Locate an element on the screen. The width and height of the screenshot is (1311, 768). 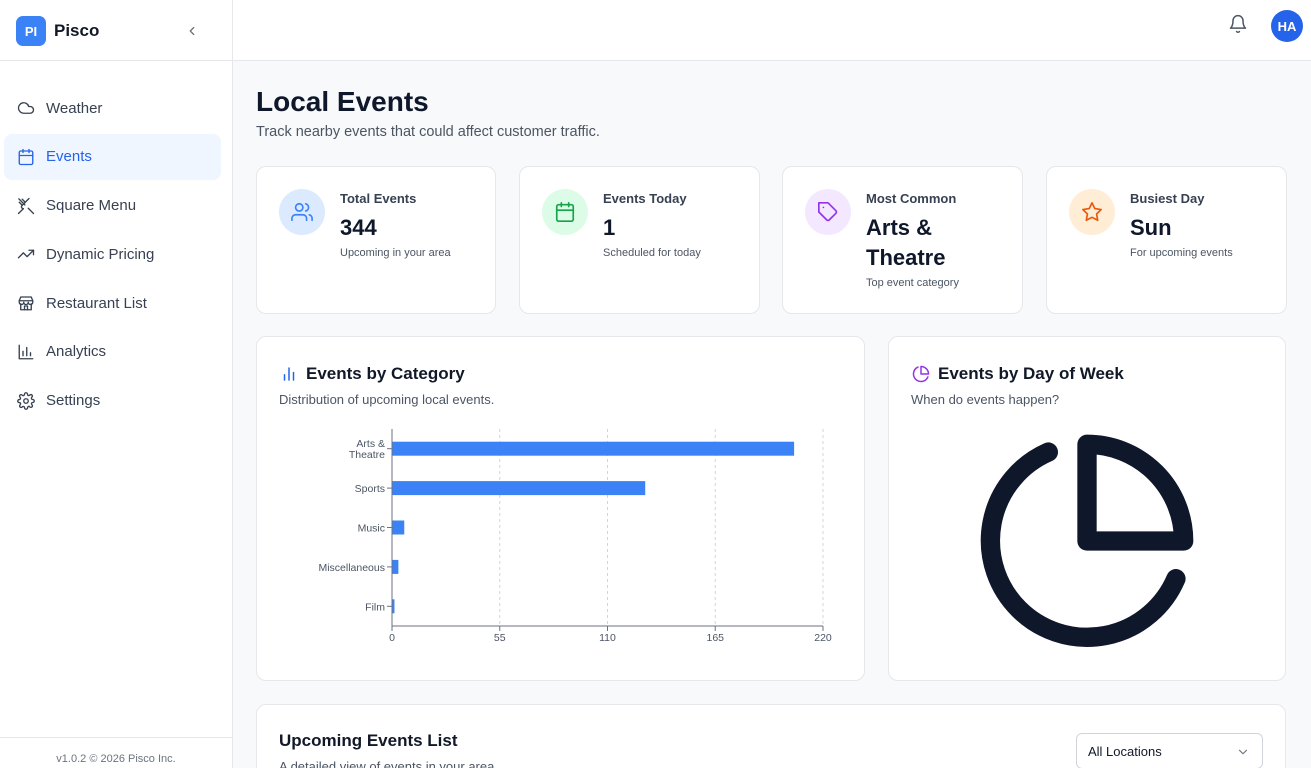
sidebar-item-label: Events is located at coordinates (69, 157).